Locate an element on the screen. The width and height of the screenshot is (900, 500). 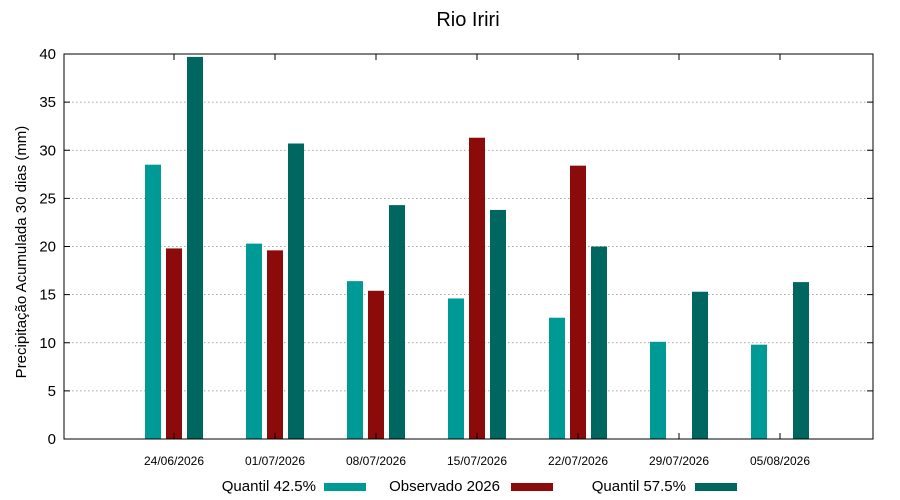
legend-label: Quantil 57.5% is located at coordinates (639, 486).